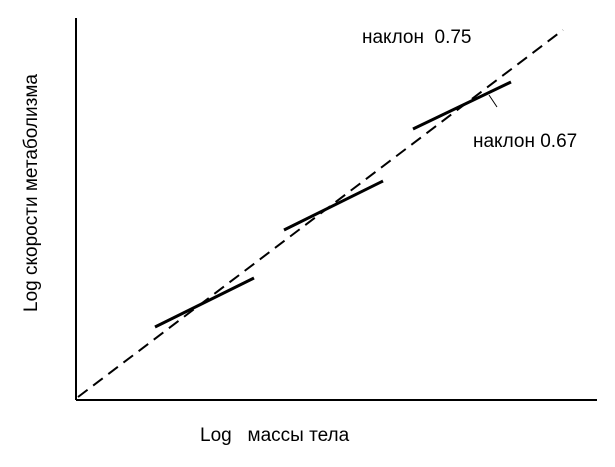 This screenshot has height=467, width=615. What do you see at coordinates (525, 141) in the screenshot?
I see `annotation: наклон 0.67` at bounding box center [525, 141].